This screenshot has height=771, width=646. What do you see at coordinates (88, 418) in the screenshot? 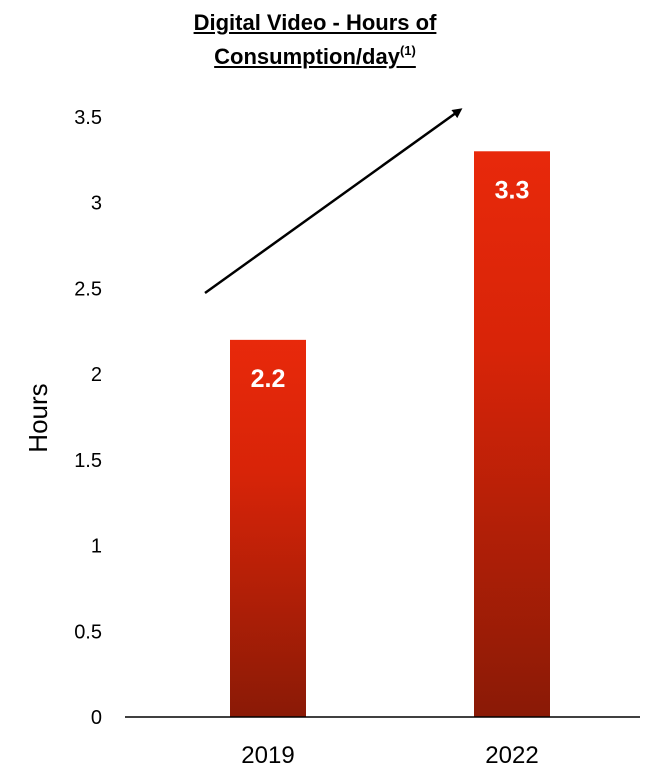
I see `y-axis-ticks: 0 0.5 1 1.5 2 2.5 3 3.5` at bounding box center [88, 418].